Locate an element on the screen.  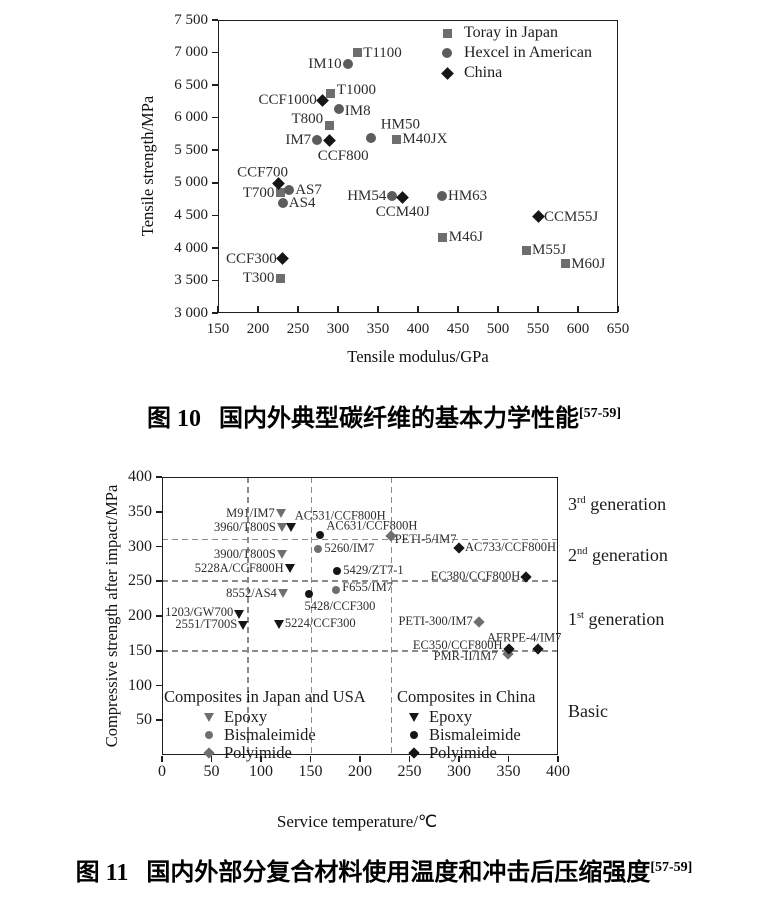
square-point-marker-M46J is located at coordinates (443, 237).